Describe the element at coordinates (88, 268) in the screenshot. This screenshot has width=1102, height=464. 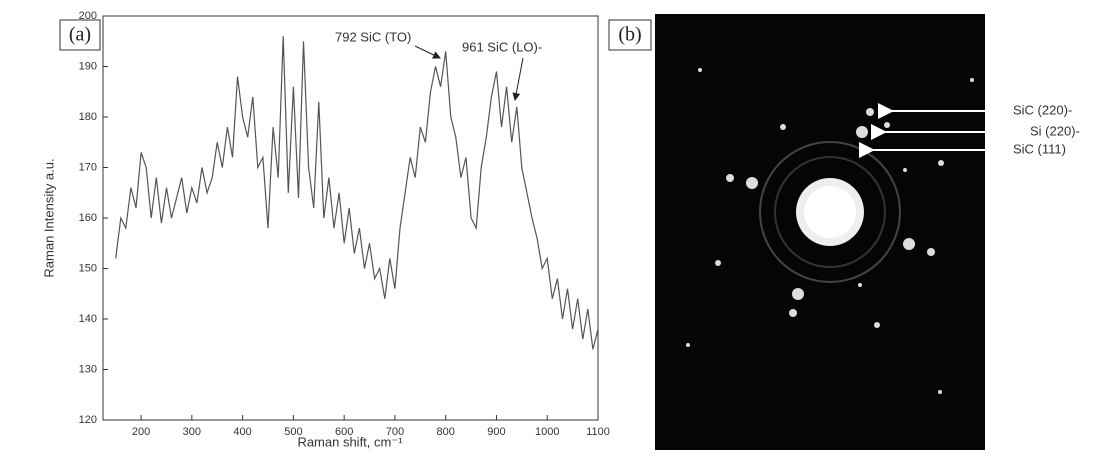
I see `y-tick-label: 150` at that location.